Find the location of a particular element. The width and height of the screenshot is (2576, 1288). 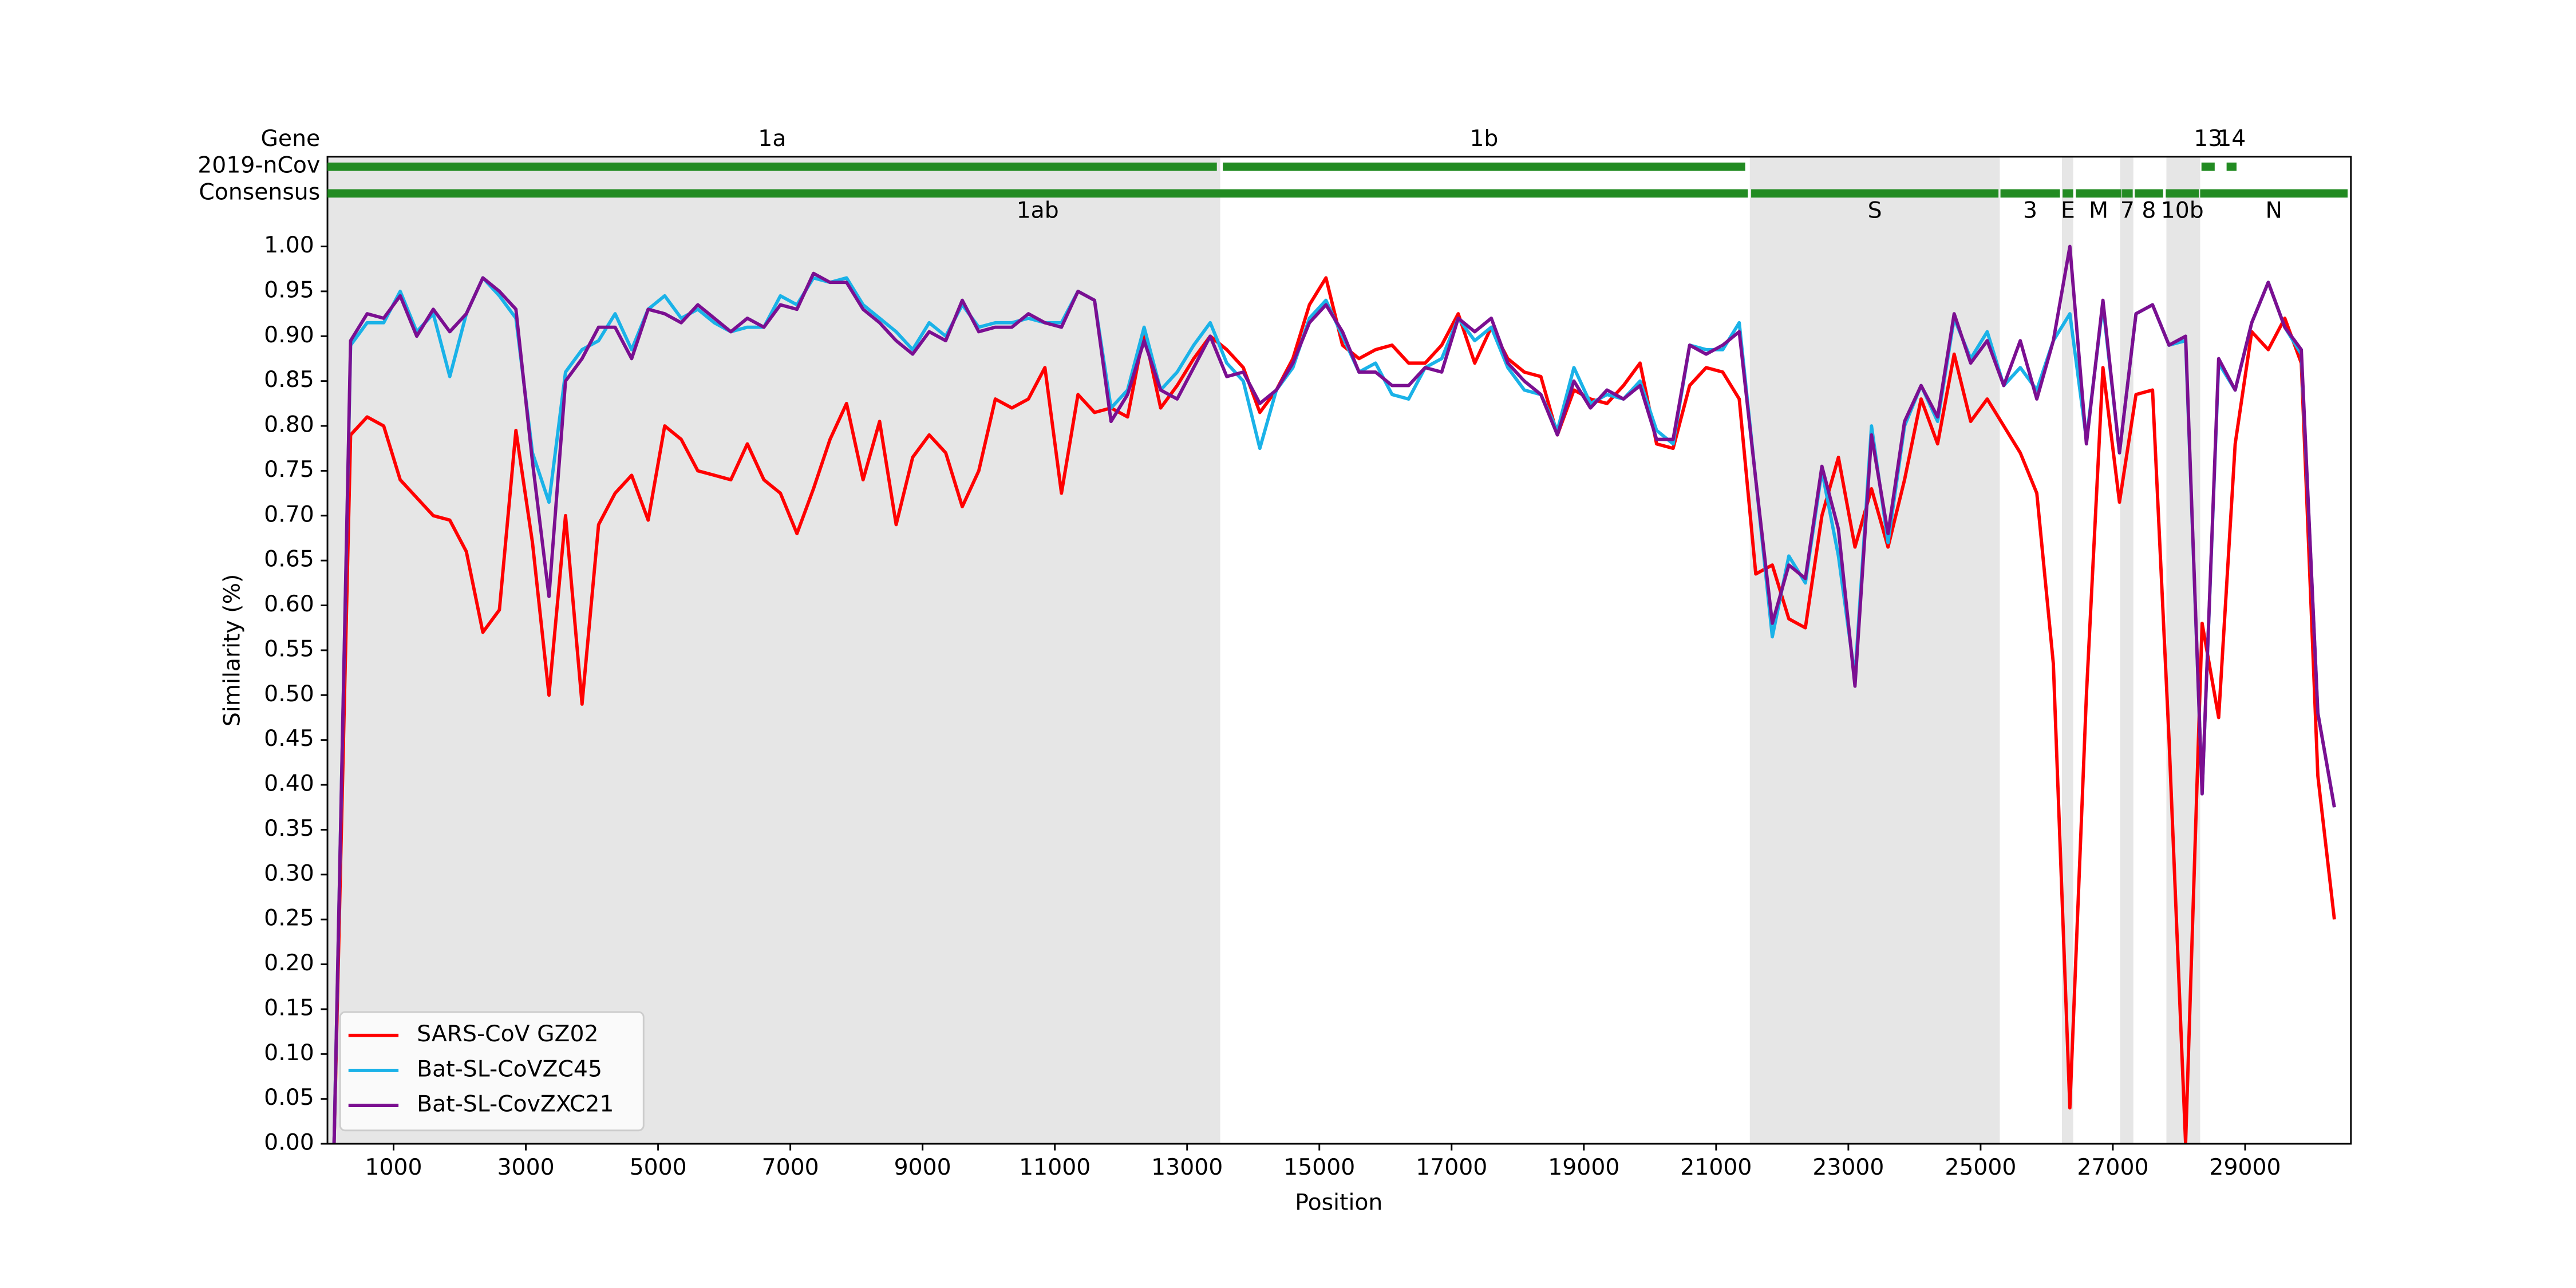

y-tick-label: 0.95 is located at coordinates (289, 290).